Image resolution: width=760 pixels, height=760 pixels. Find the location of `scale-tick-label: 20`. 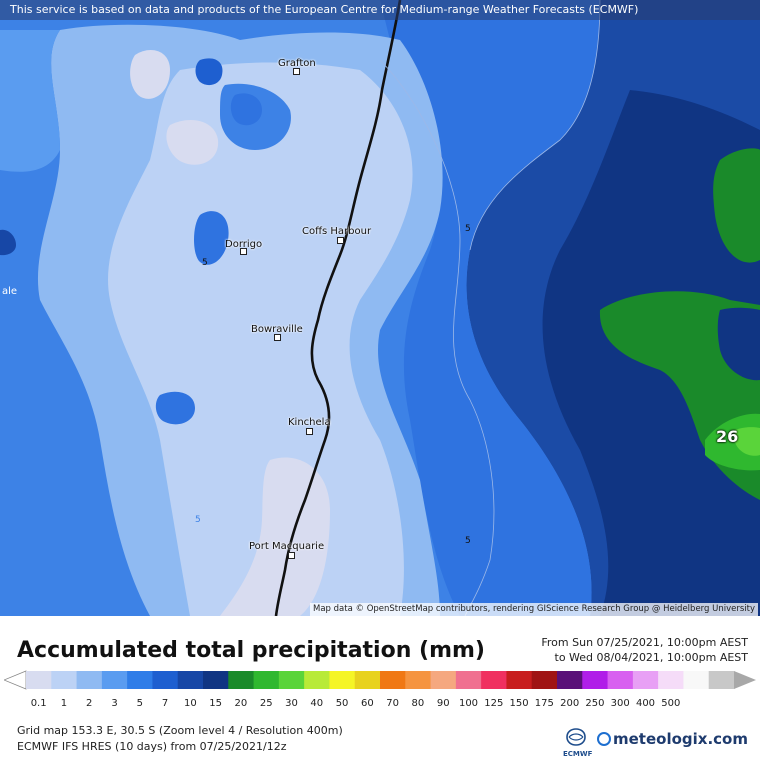

scale-tick-label: 20 is located at coordinates (241, 703).